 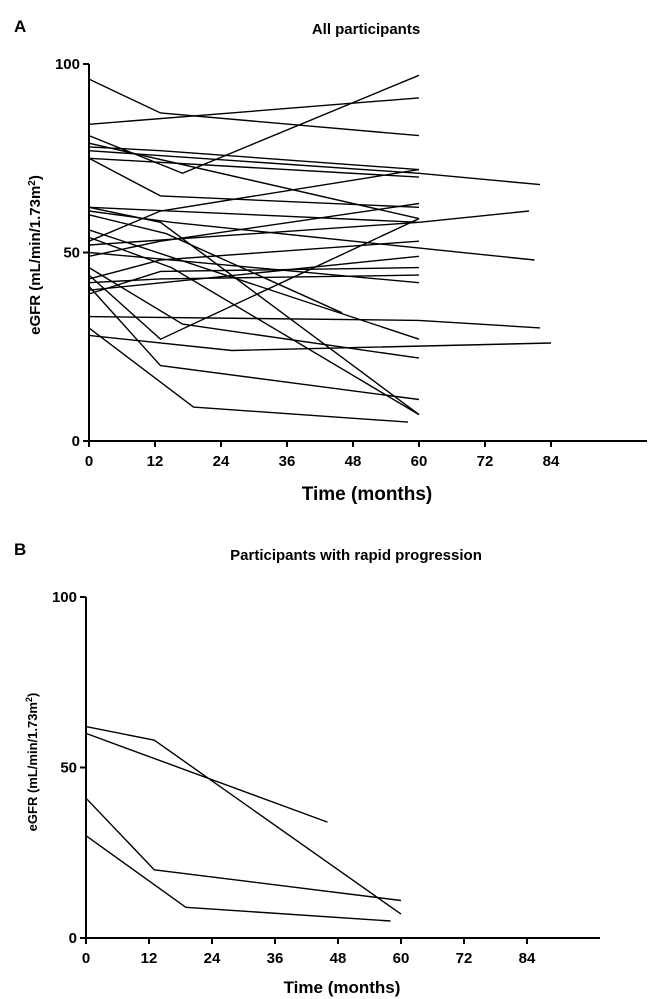 What do you see at coordinates (419, 461) in the screenshot?
I see `panel-a-x-tick-label: 60` at bounding box center [419, 461].